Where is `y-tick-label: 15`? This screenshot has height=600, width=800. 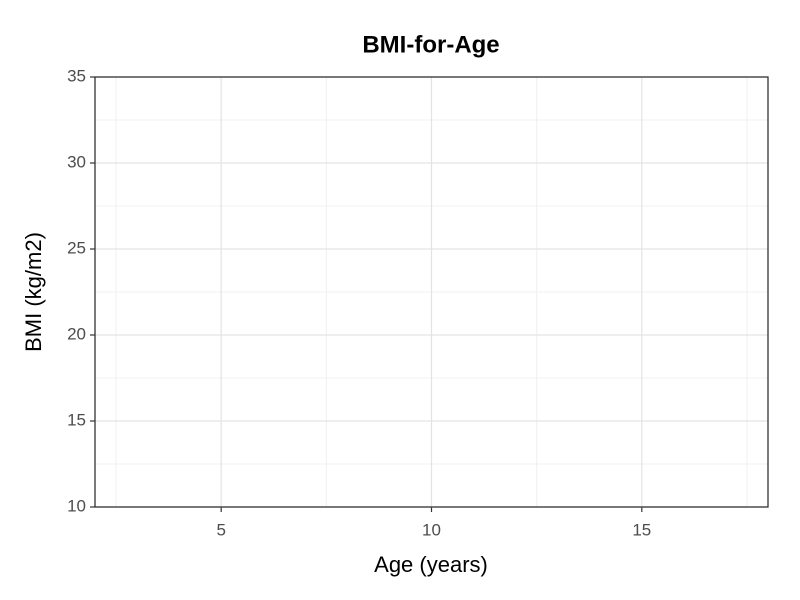
y-tick-label: 15 is located at coordinates (76, 419).